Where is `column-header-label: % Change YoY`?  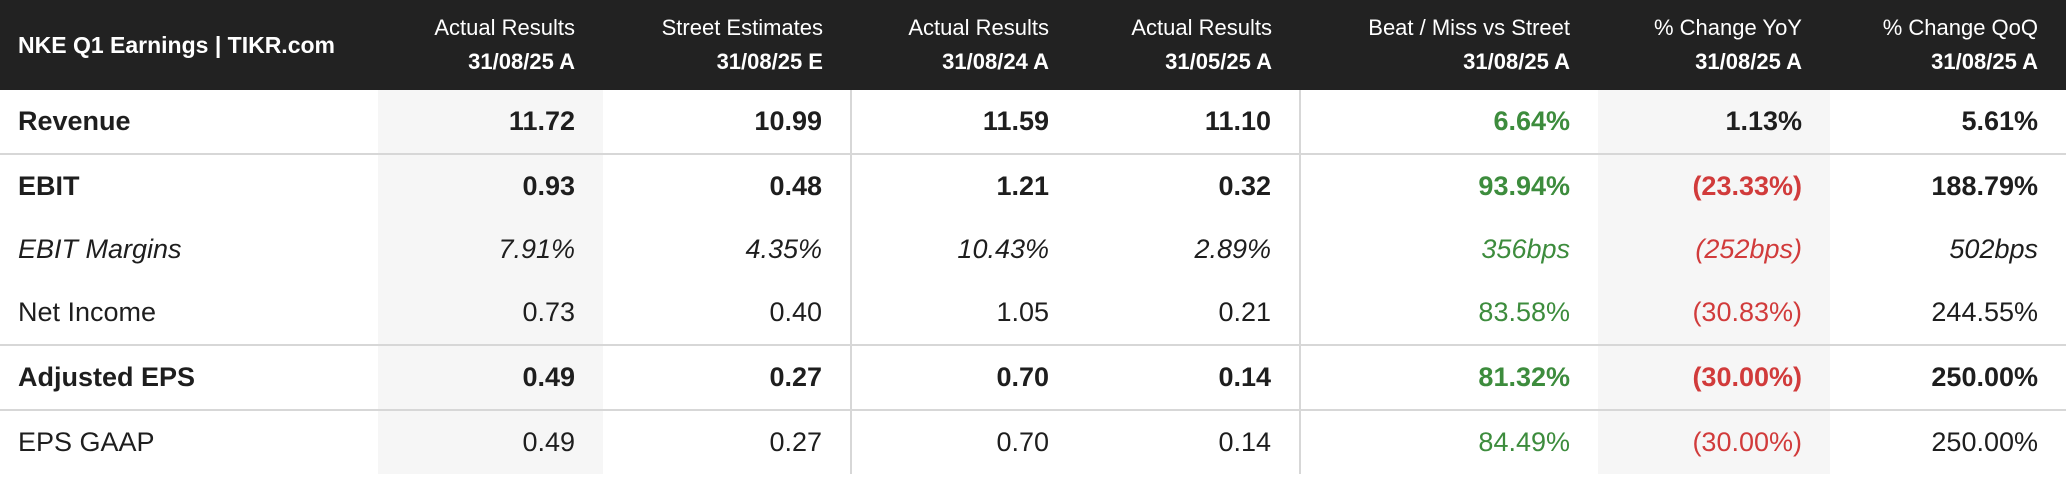
column-header-label: % Change YoY is located at coordinates (1727, 27).